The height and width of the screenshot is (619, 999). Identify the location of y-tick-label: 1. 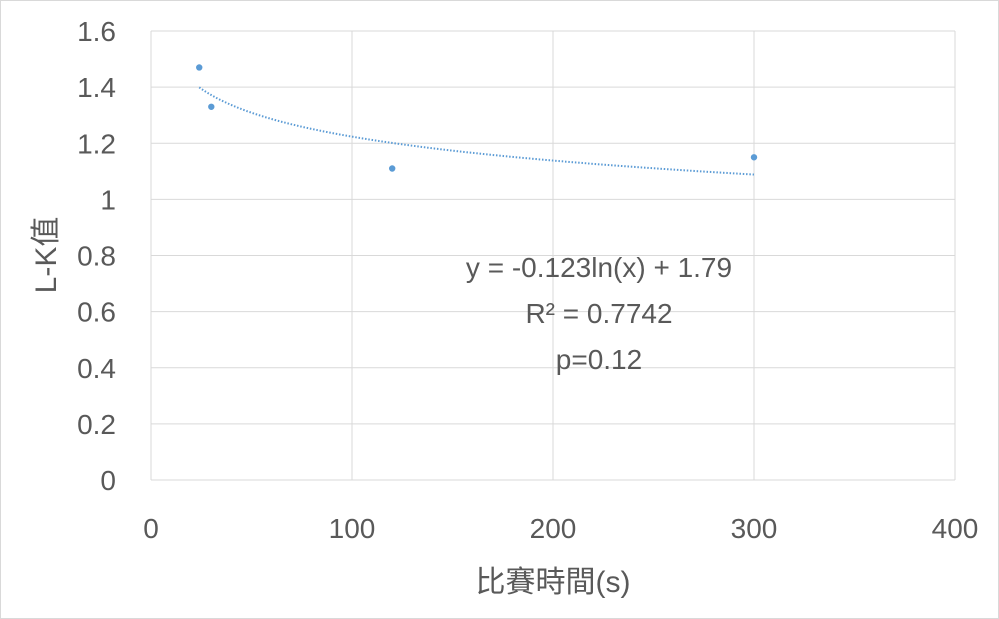
(108, 199).